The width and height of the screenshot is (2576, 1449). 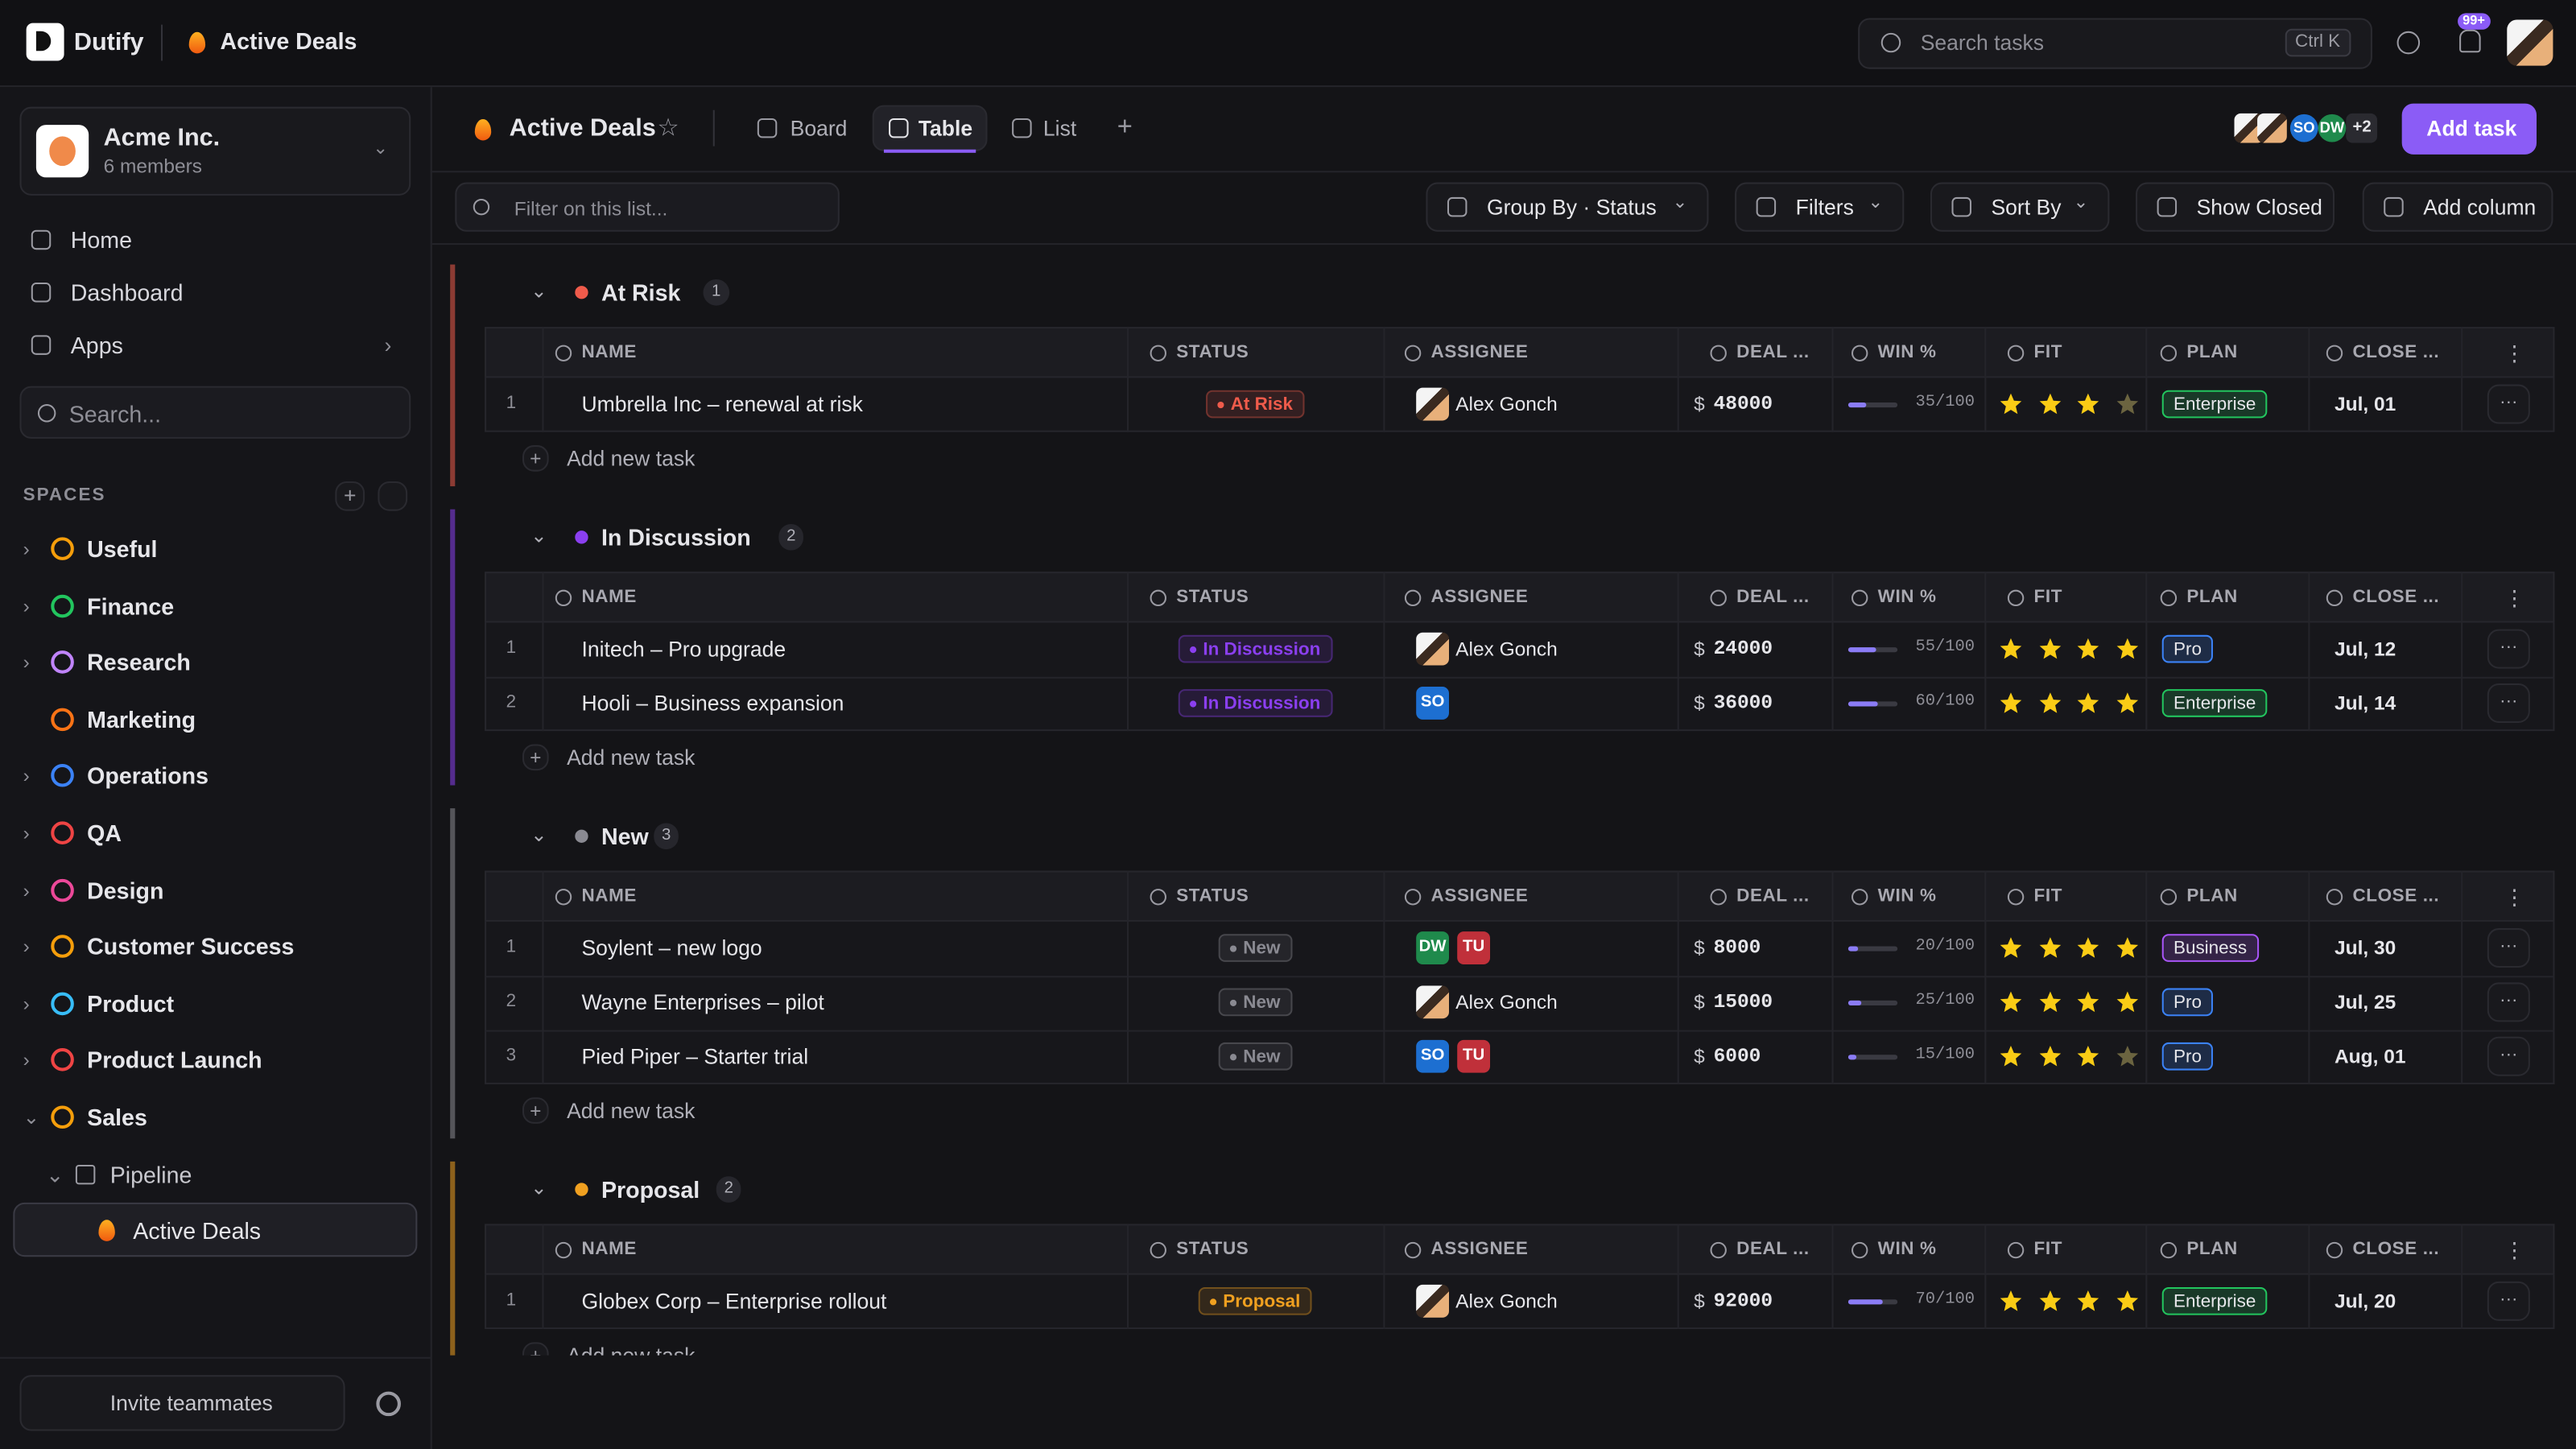 What do you see at coordinates (1982, 43) in the screenshot?
I see `search-placeholder: Search tasks` at bounding box center [1982, 43].